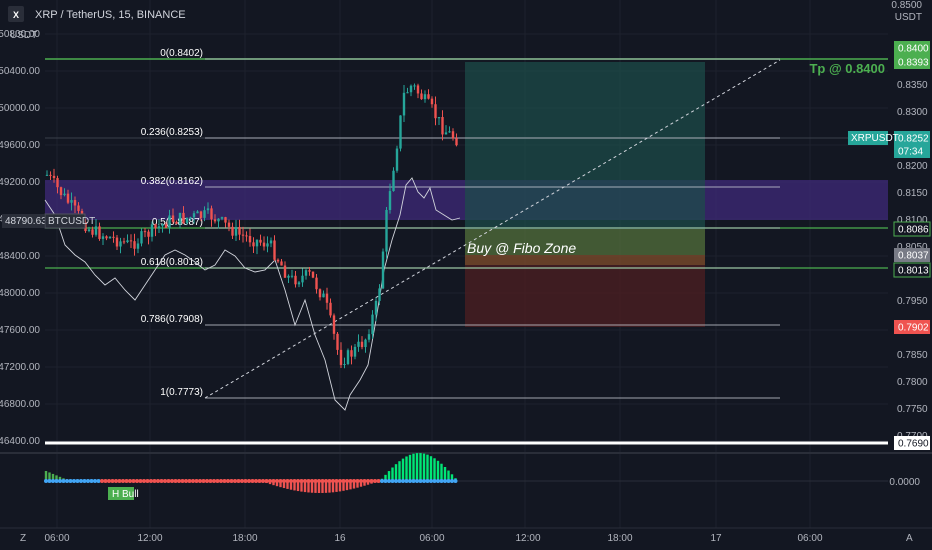  What do you see at coordinates (619, 538) in the screenshot?
I see `time-axis-label: 18:00` at bounding box center [619, 538].